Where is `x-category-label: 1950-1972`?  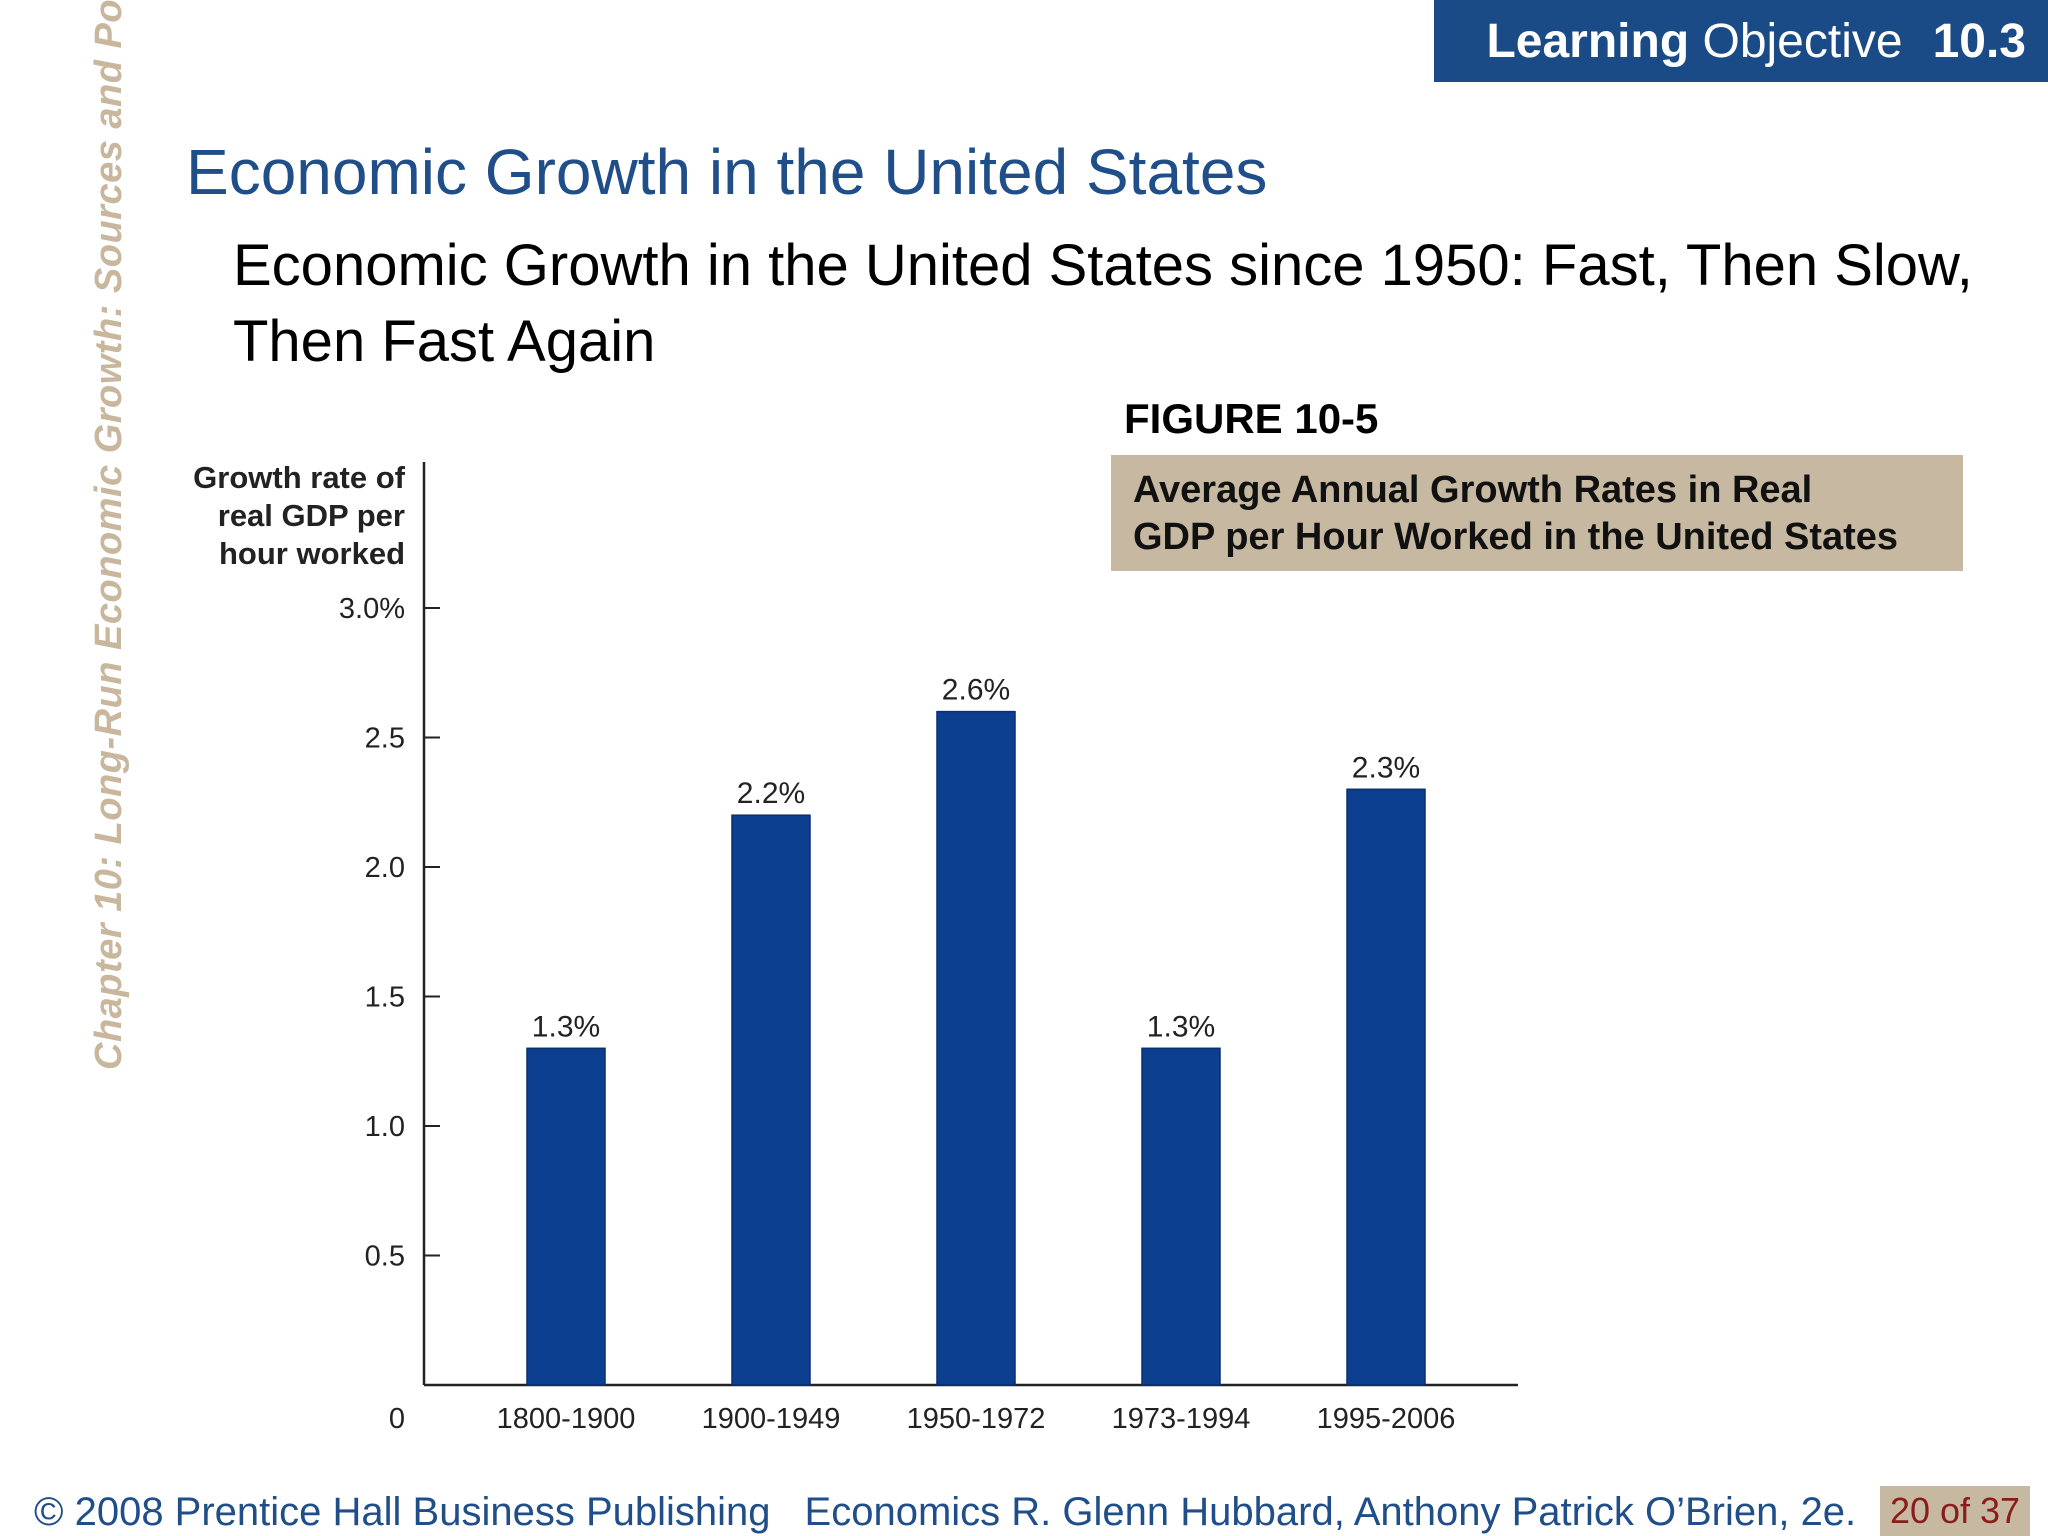 x-category-label: 1950-1972 is located at coordinates (976, 1419).